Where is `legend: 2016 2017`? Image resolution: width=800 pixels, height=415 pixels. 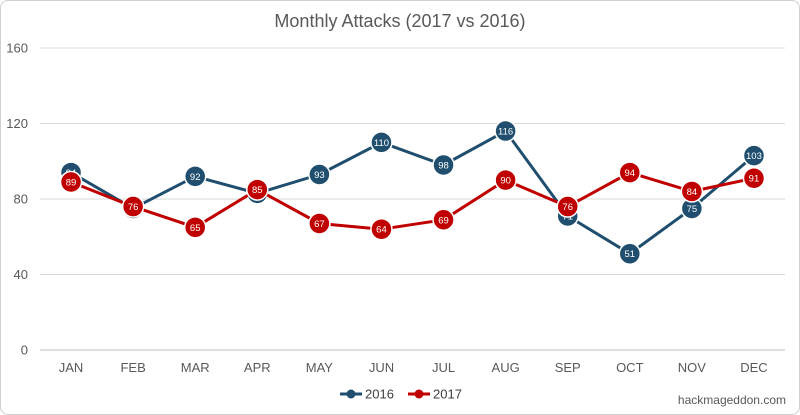 legend: 2016 2017 is located at coordinates (401, 394).